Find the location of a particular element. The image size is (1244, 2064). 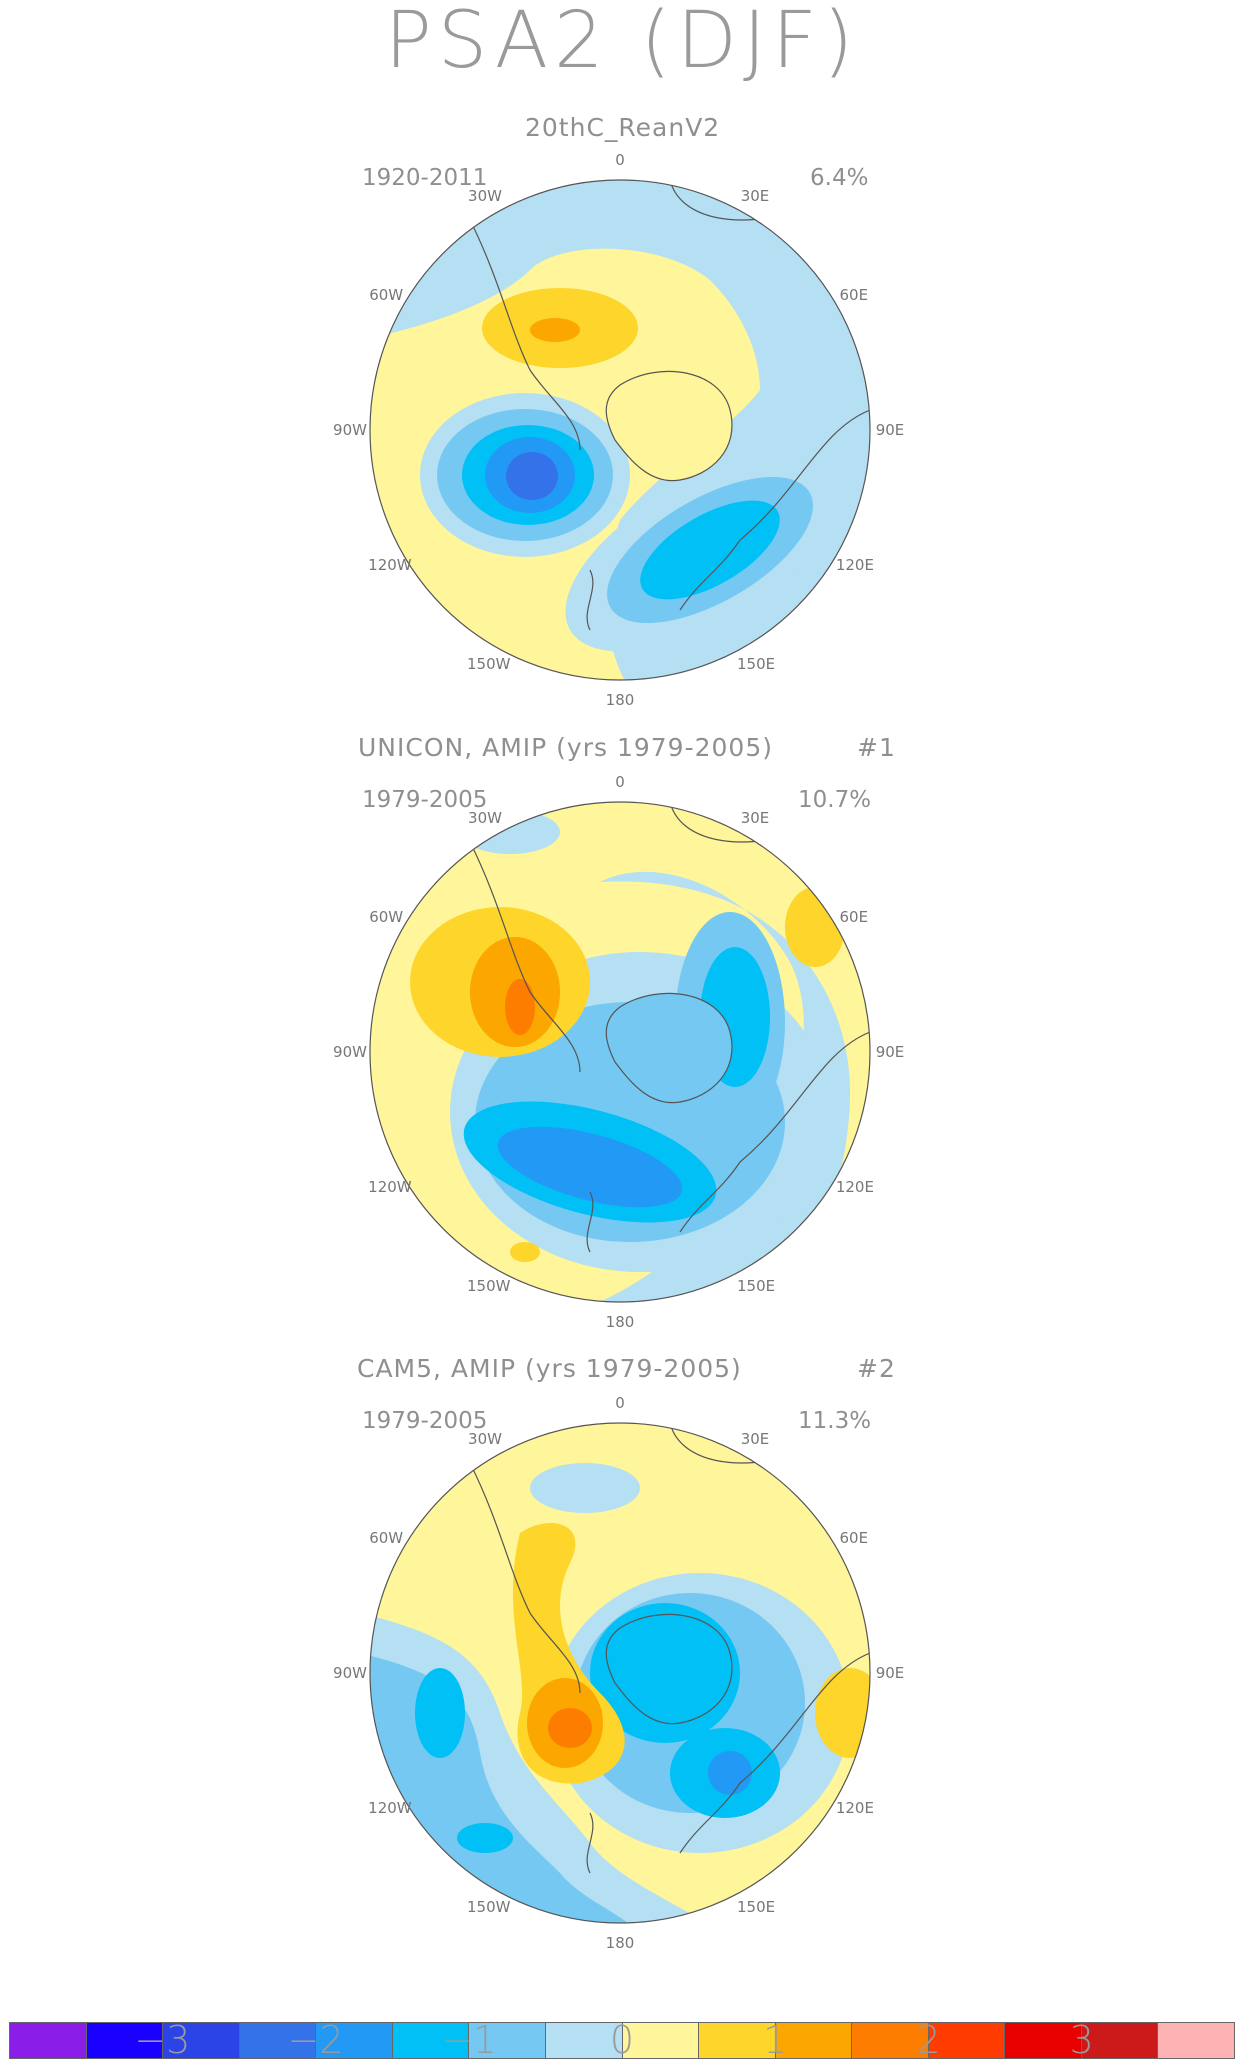

colorbar-tick-label: −3 is located at coordinates (162, 2040).